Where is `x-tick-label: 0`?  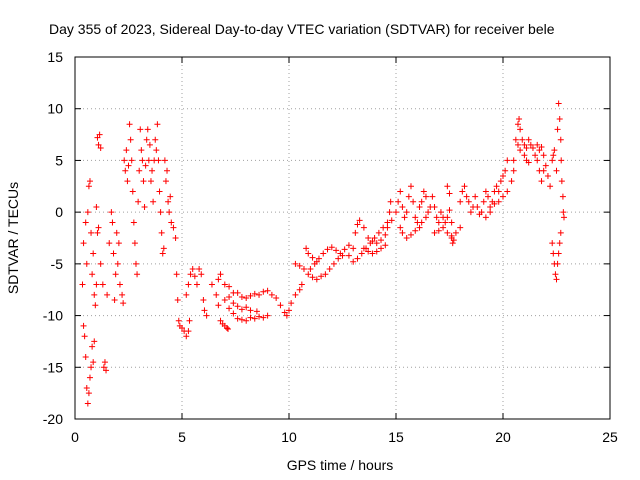
x-tick-label: 0 is located at coordinates (75, 437).